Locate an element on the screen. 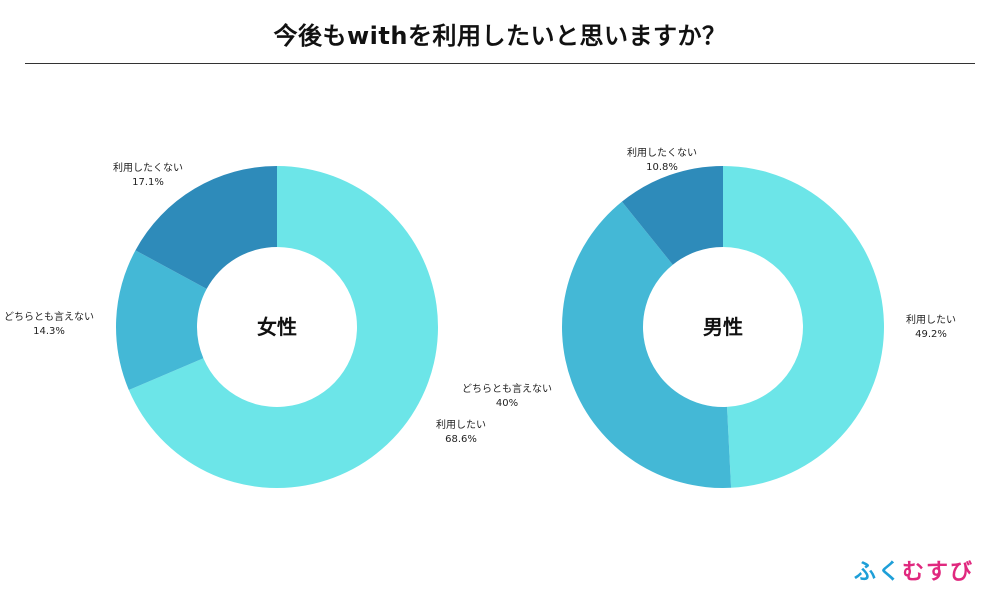 This screenshot has height=600, width=1000. page-title: 今後もwithを利用したいと思いますか？ is located at coordinates (500, 36).